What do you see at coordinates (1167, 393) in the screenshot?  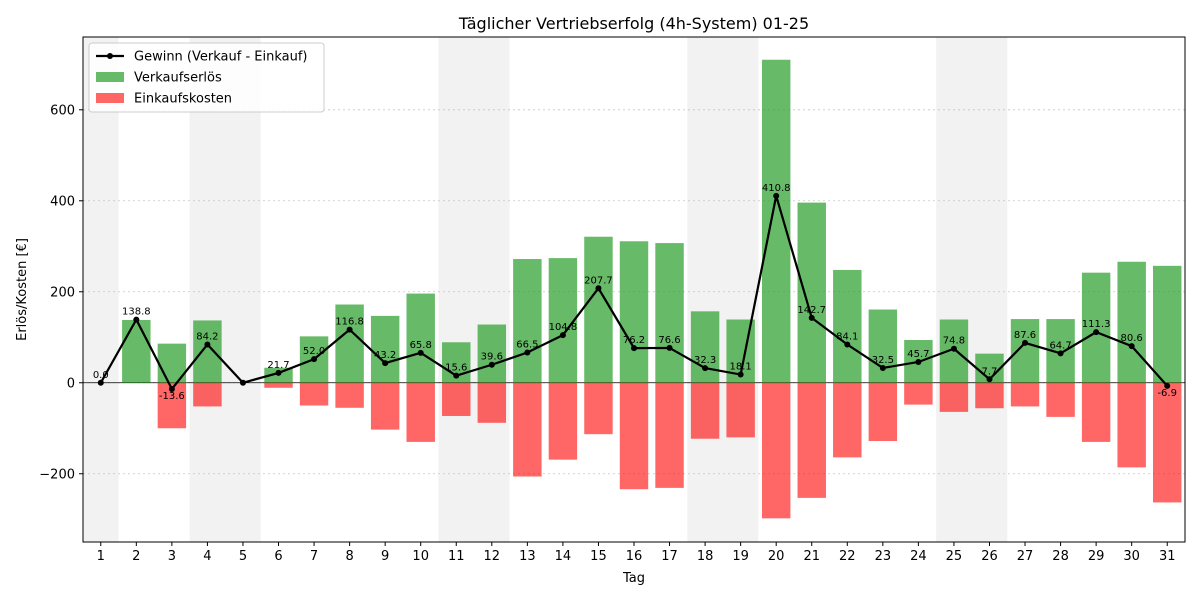 I see `profit-label-31: -6.9` at bounding box center [1167, 393].